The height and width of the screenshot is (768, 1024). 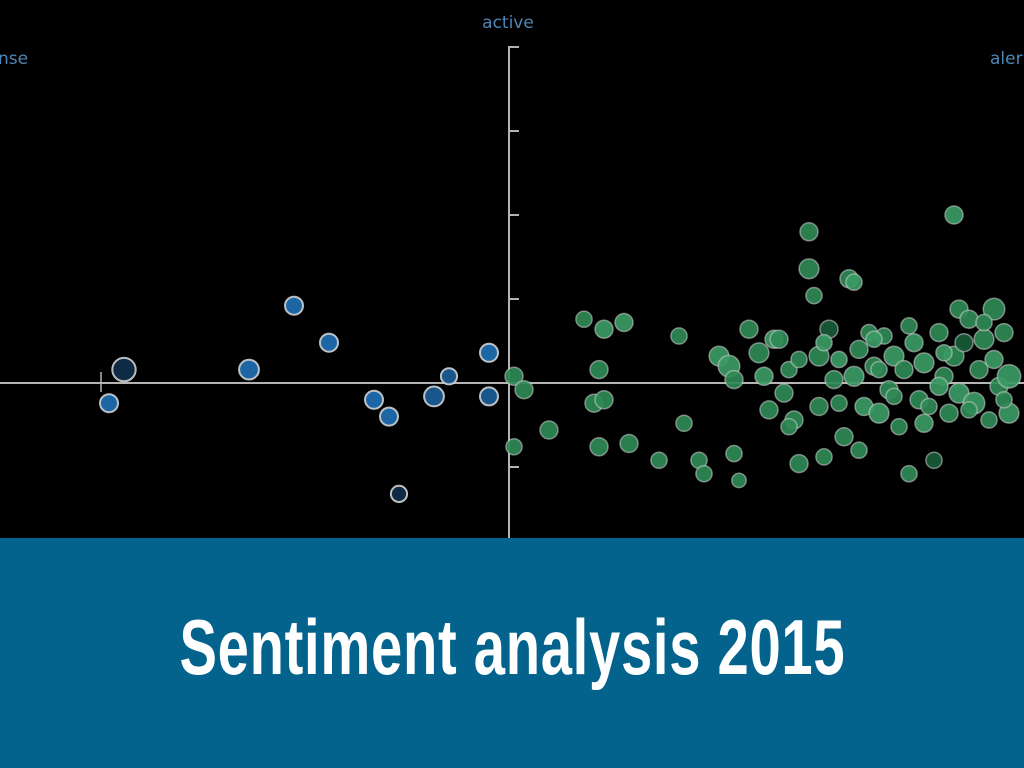 I want to click on axis-label-right: aler, so click(x=1006, y=59).